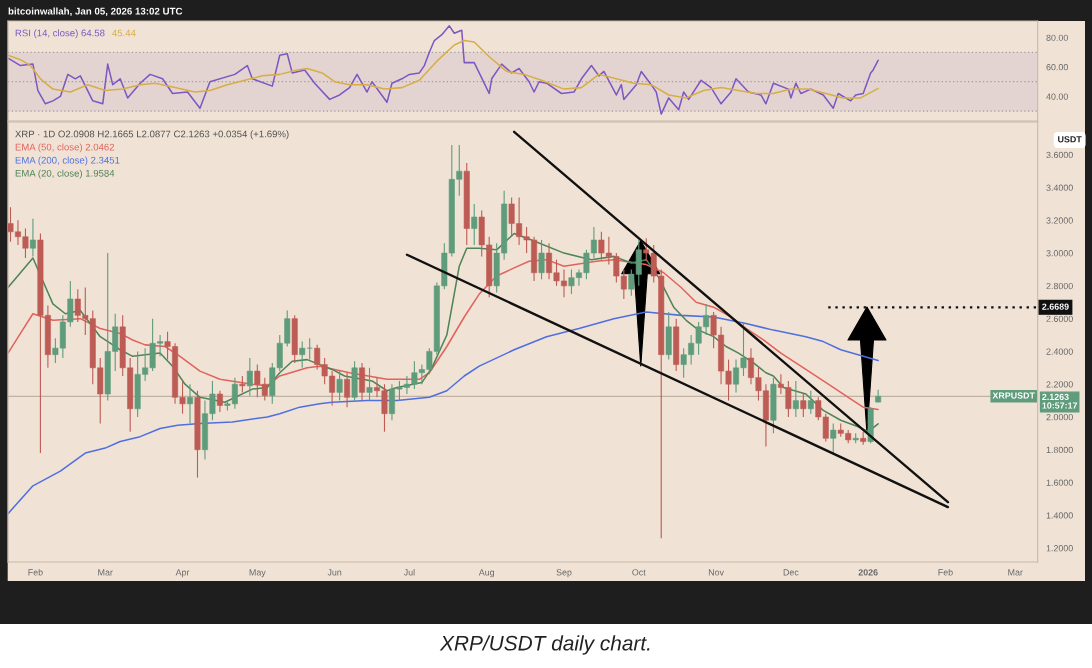 The width and height of the screenshot is (1092, 668). I want to click on x-tick-label: Oct, so click(639, 572).